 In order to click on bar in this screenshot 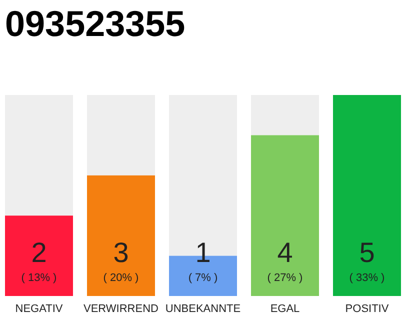, I will do `click(367, 195)`.